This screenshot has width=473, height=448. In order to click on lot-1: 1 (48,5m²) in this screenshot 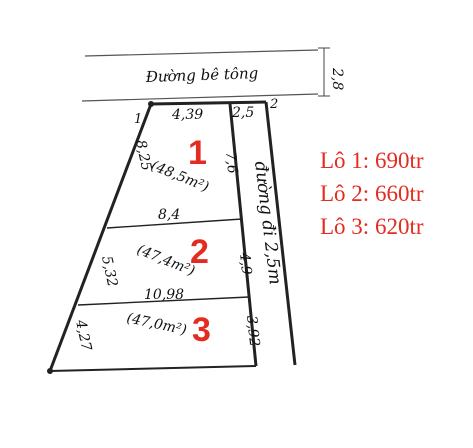, I will do `click(180, 165)`.